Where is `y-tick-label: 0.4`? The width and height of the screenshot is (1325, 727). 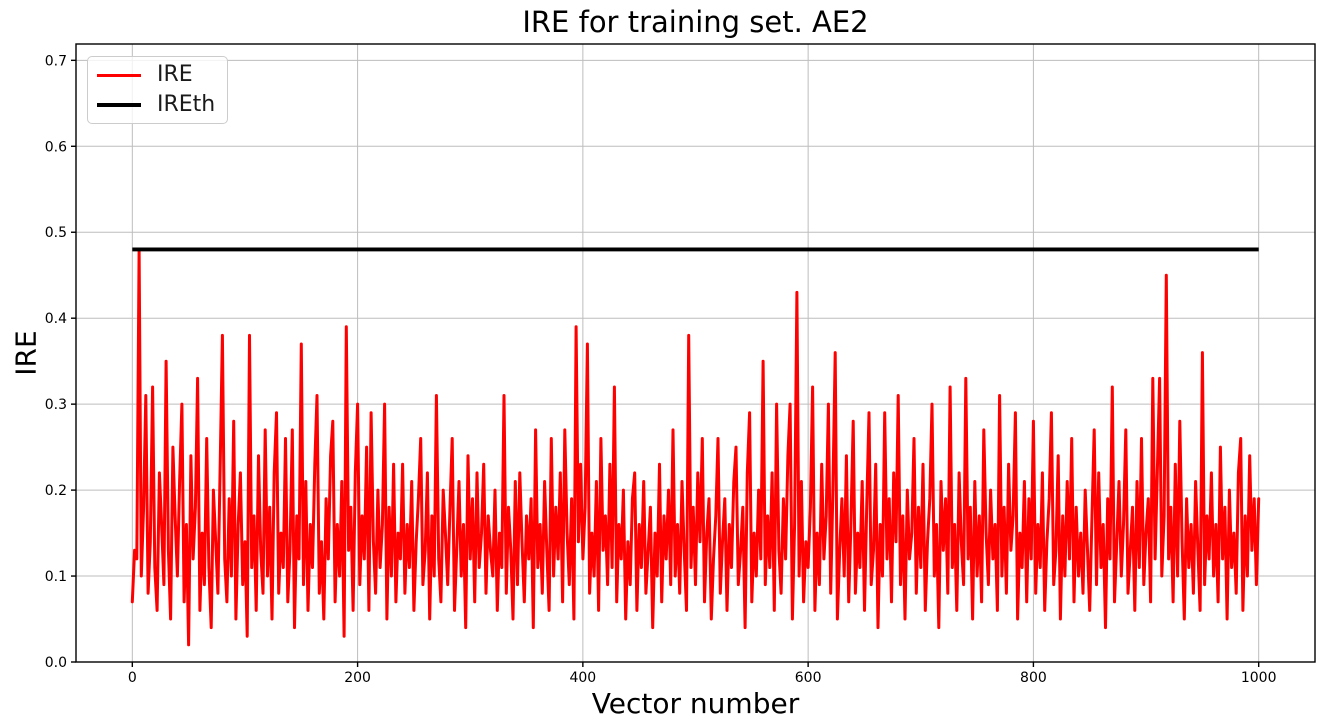 y-tick-label: 0.4 is located at coordinates (56, 319).